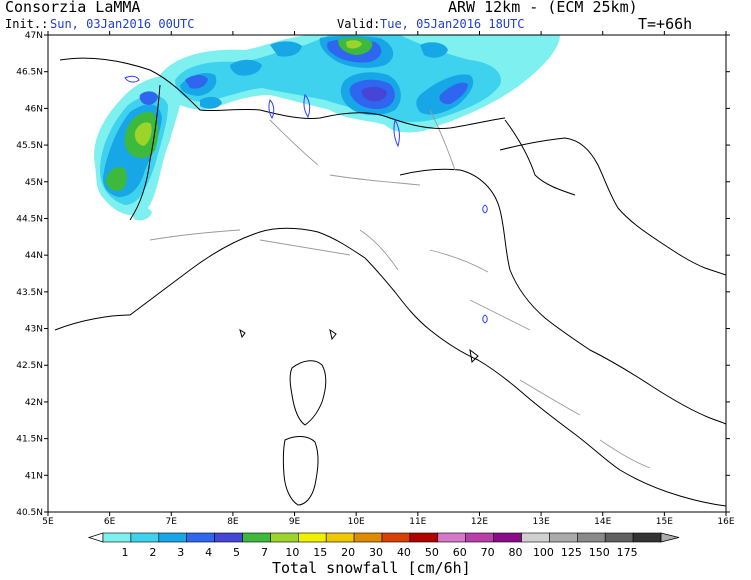  What do you see at coordinates (417, 522) in the screenshot?
I see `lon-tick-label: 11E` at bounding box center [417, 522].